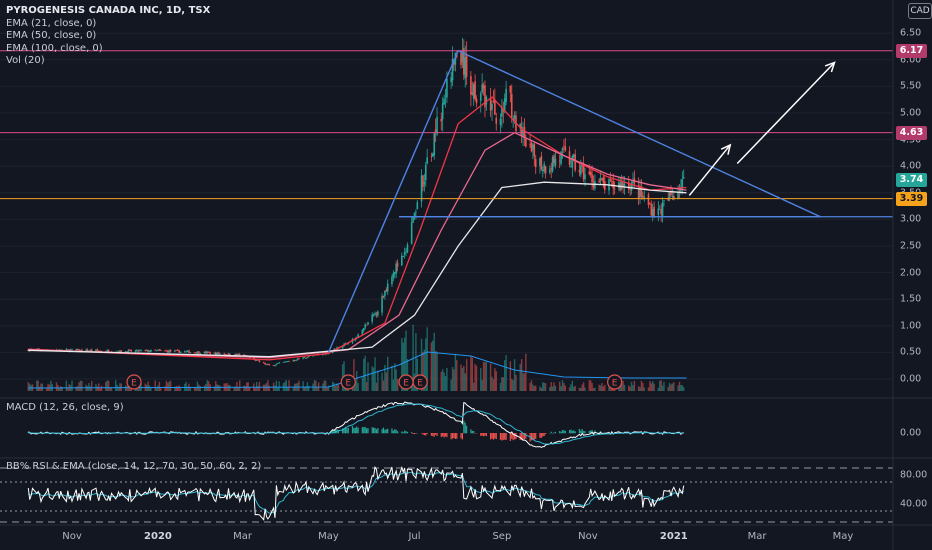  What do you see at coordinates (25, 60) in the screenshot?
I see `volume-label: Vol (20)` at bounding box center [25, 60].